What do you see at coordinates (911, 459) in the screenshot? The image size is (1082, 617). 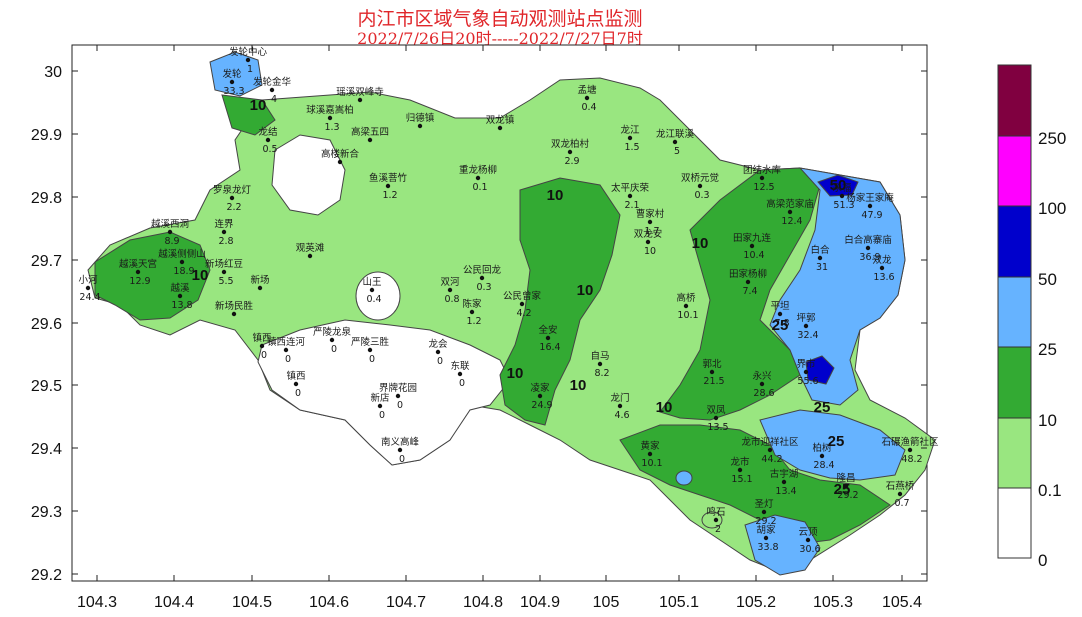 I see `station-value: 48.2` at bounding box center [911, 459].